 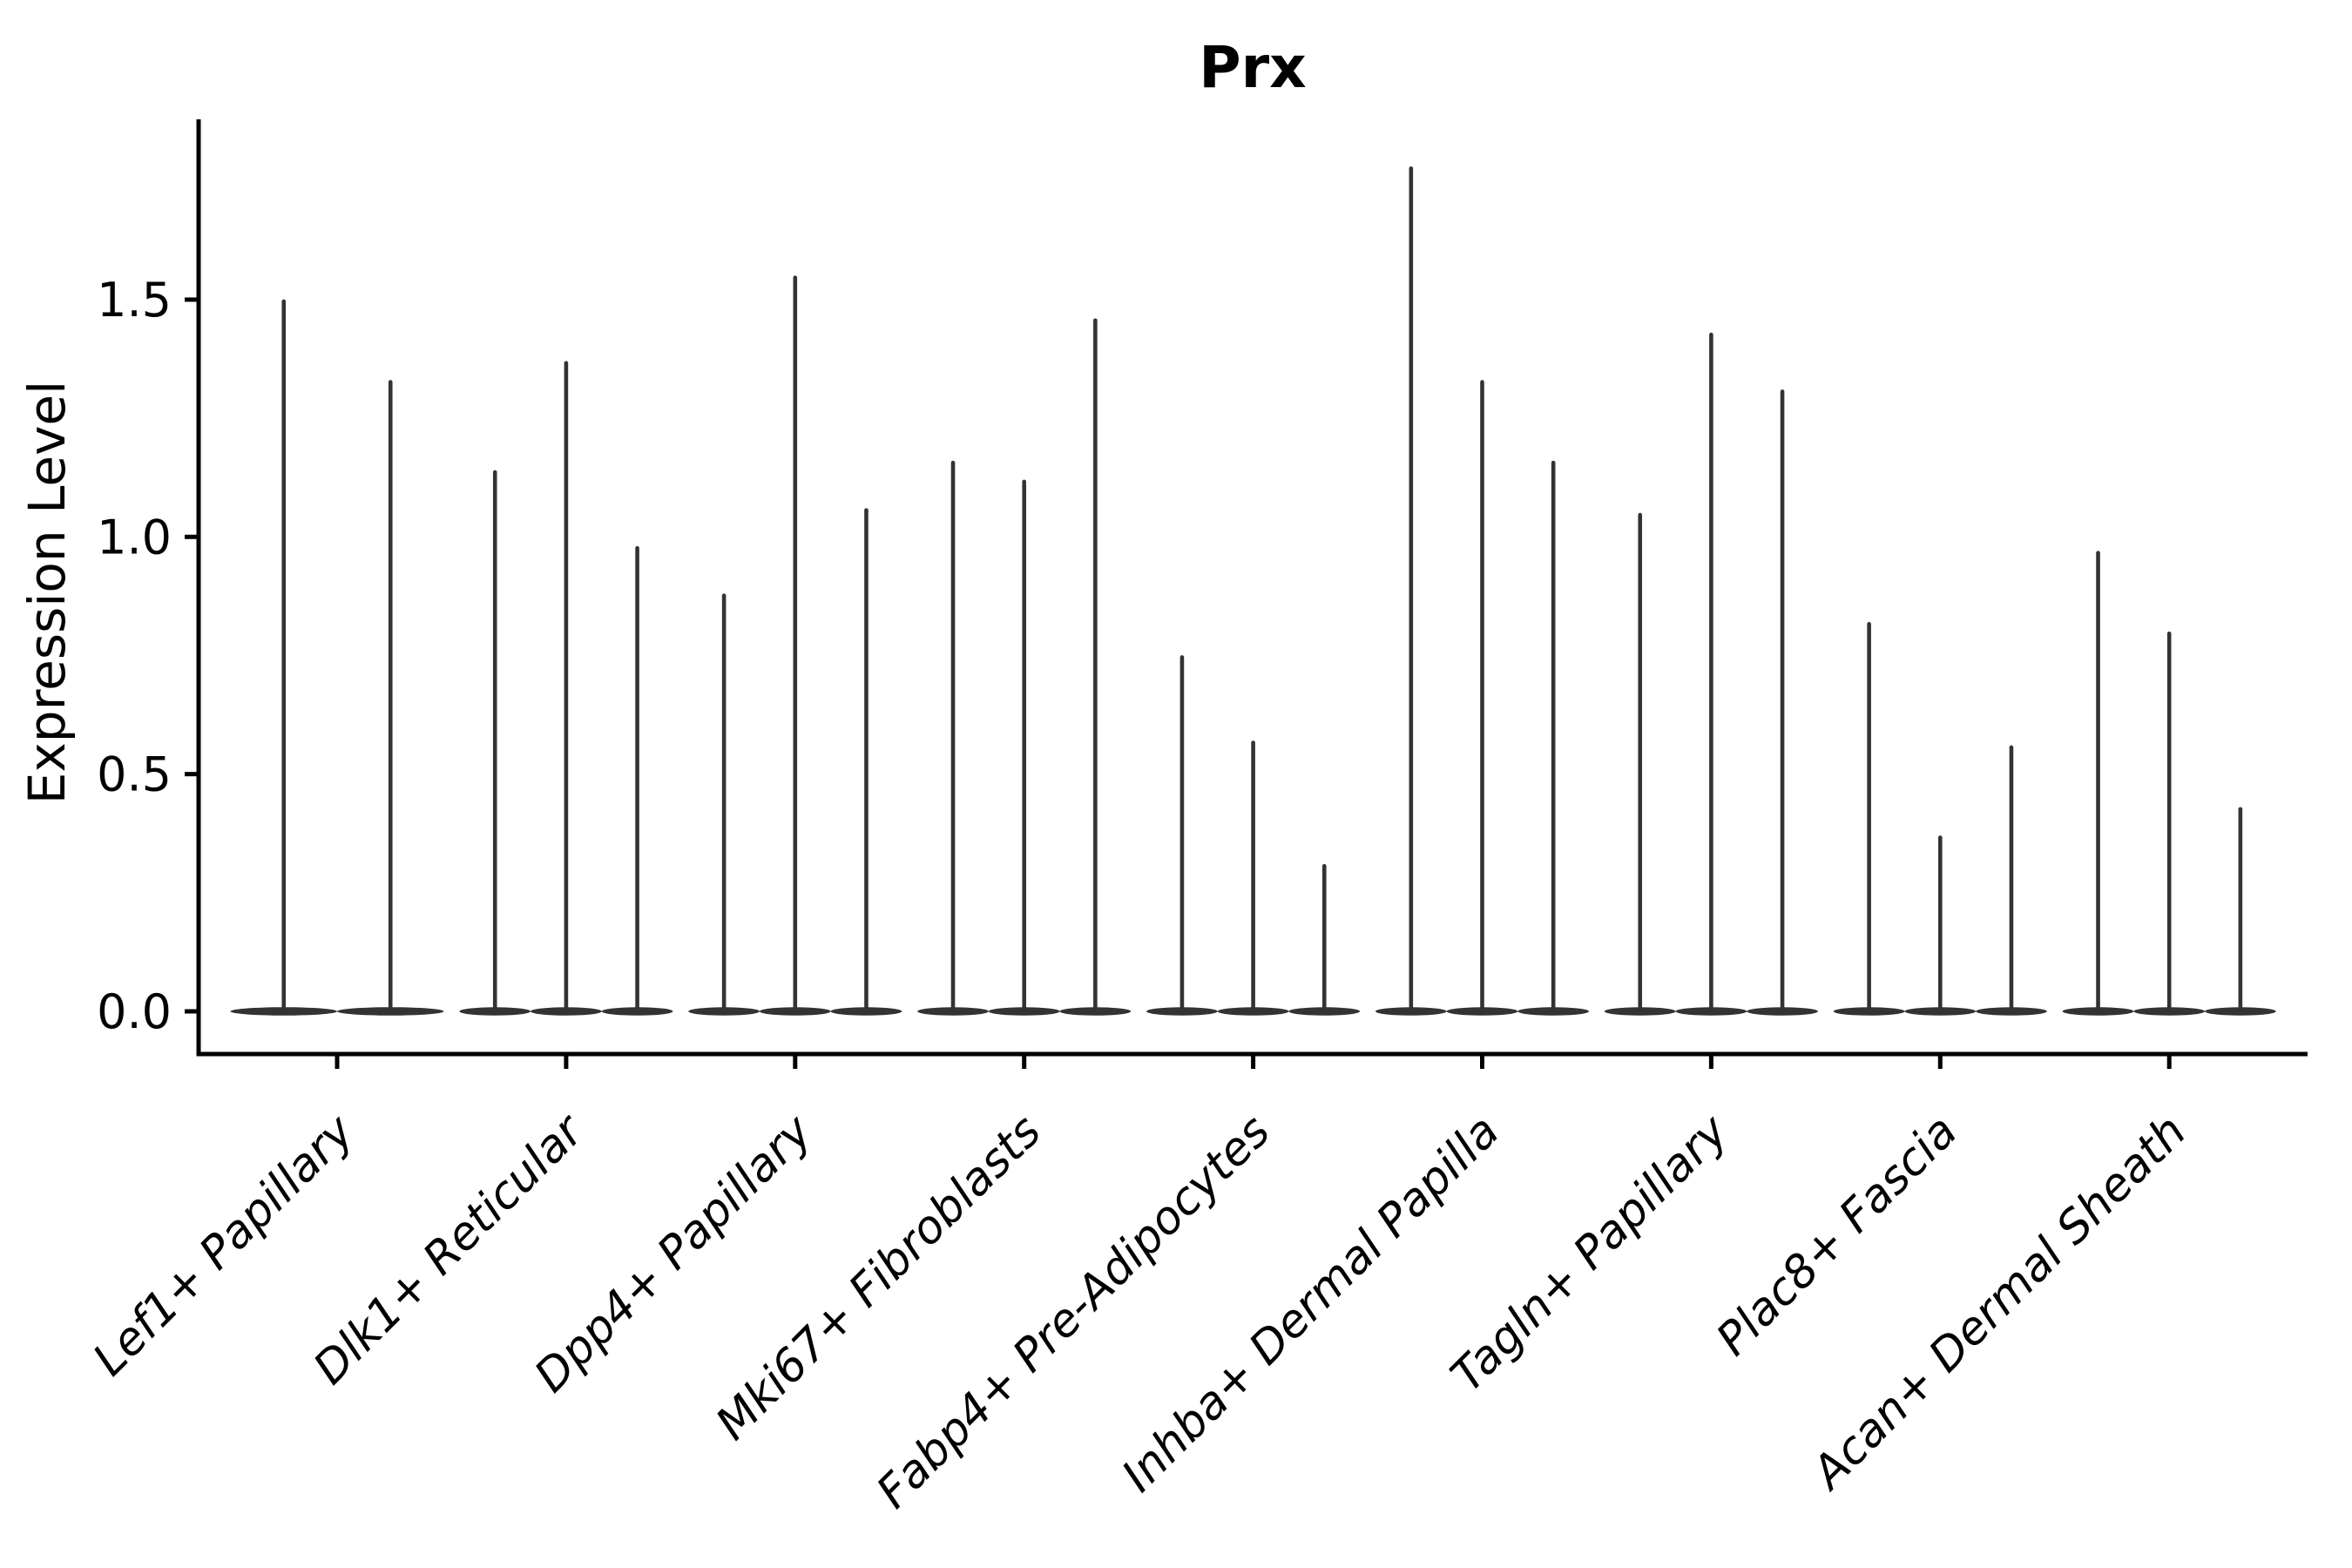 What do you see at coordinates (1311, 1304) in the screenshot?
I see `x-tick-label: Inhba+ Dermal Papilla` at bounding box center [1311, 1304].